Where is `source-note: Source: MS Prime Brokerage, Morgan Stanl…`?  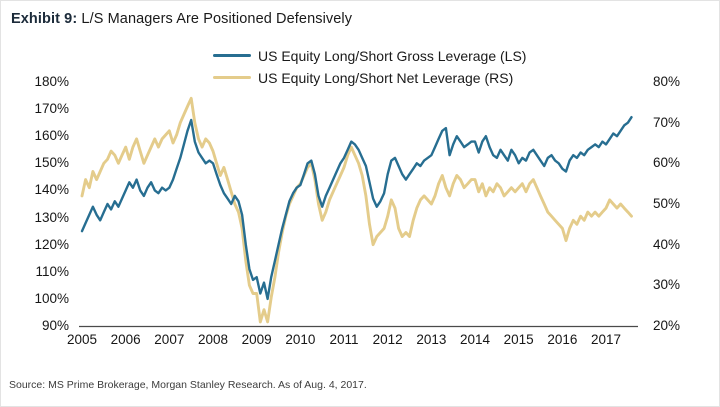 source-note: Source: MS Prime Brokerage, Morgan Stanl… is located at coordinates (188, 385).